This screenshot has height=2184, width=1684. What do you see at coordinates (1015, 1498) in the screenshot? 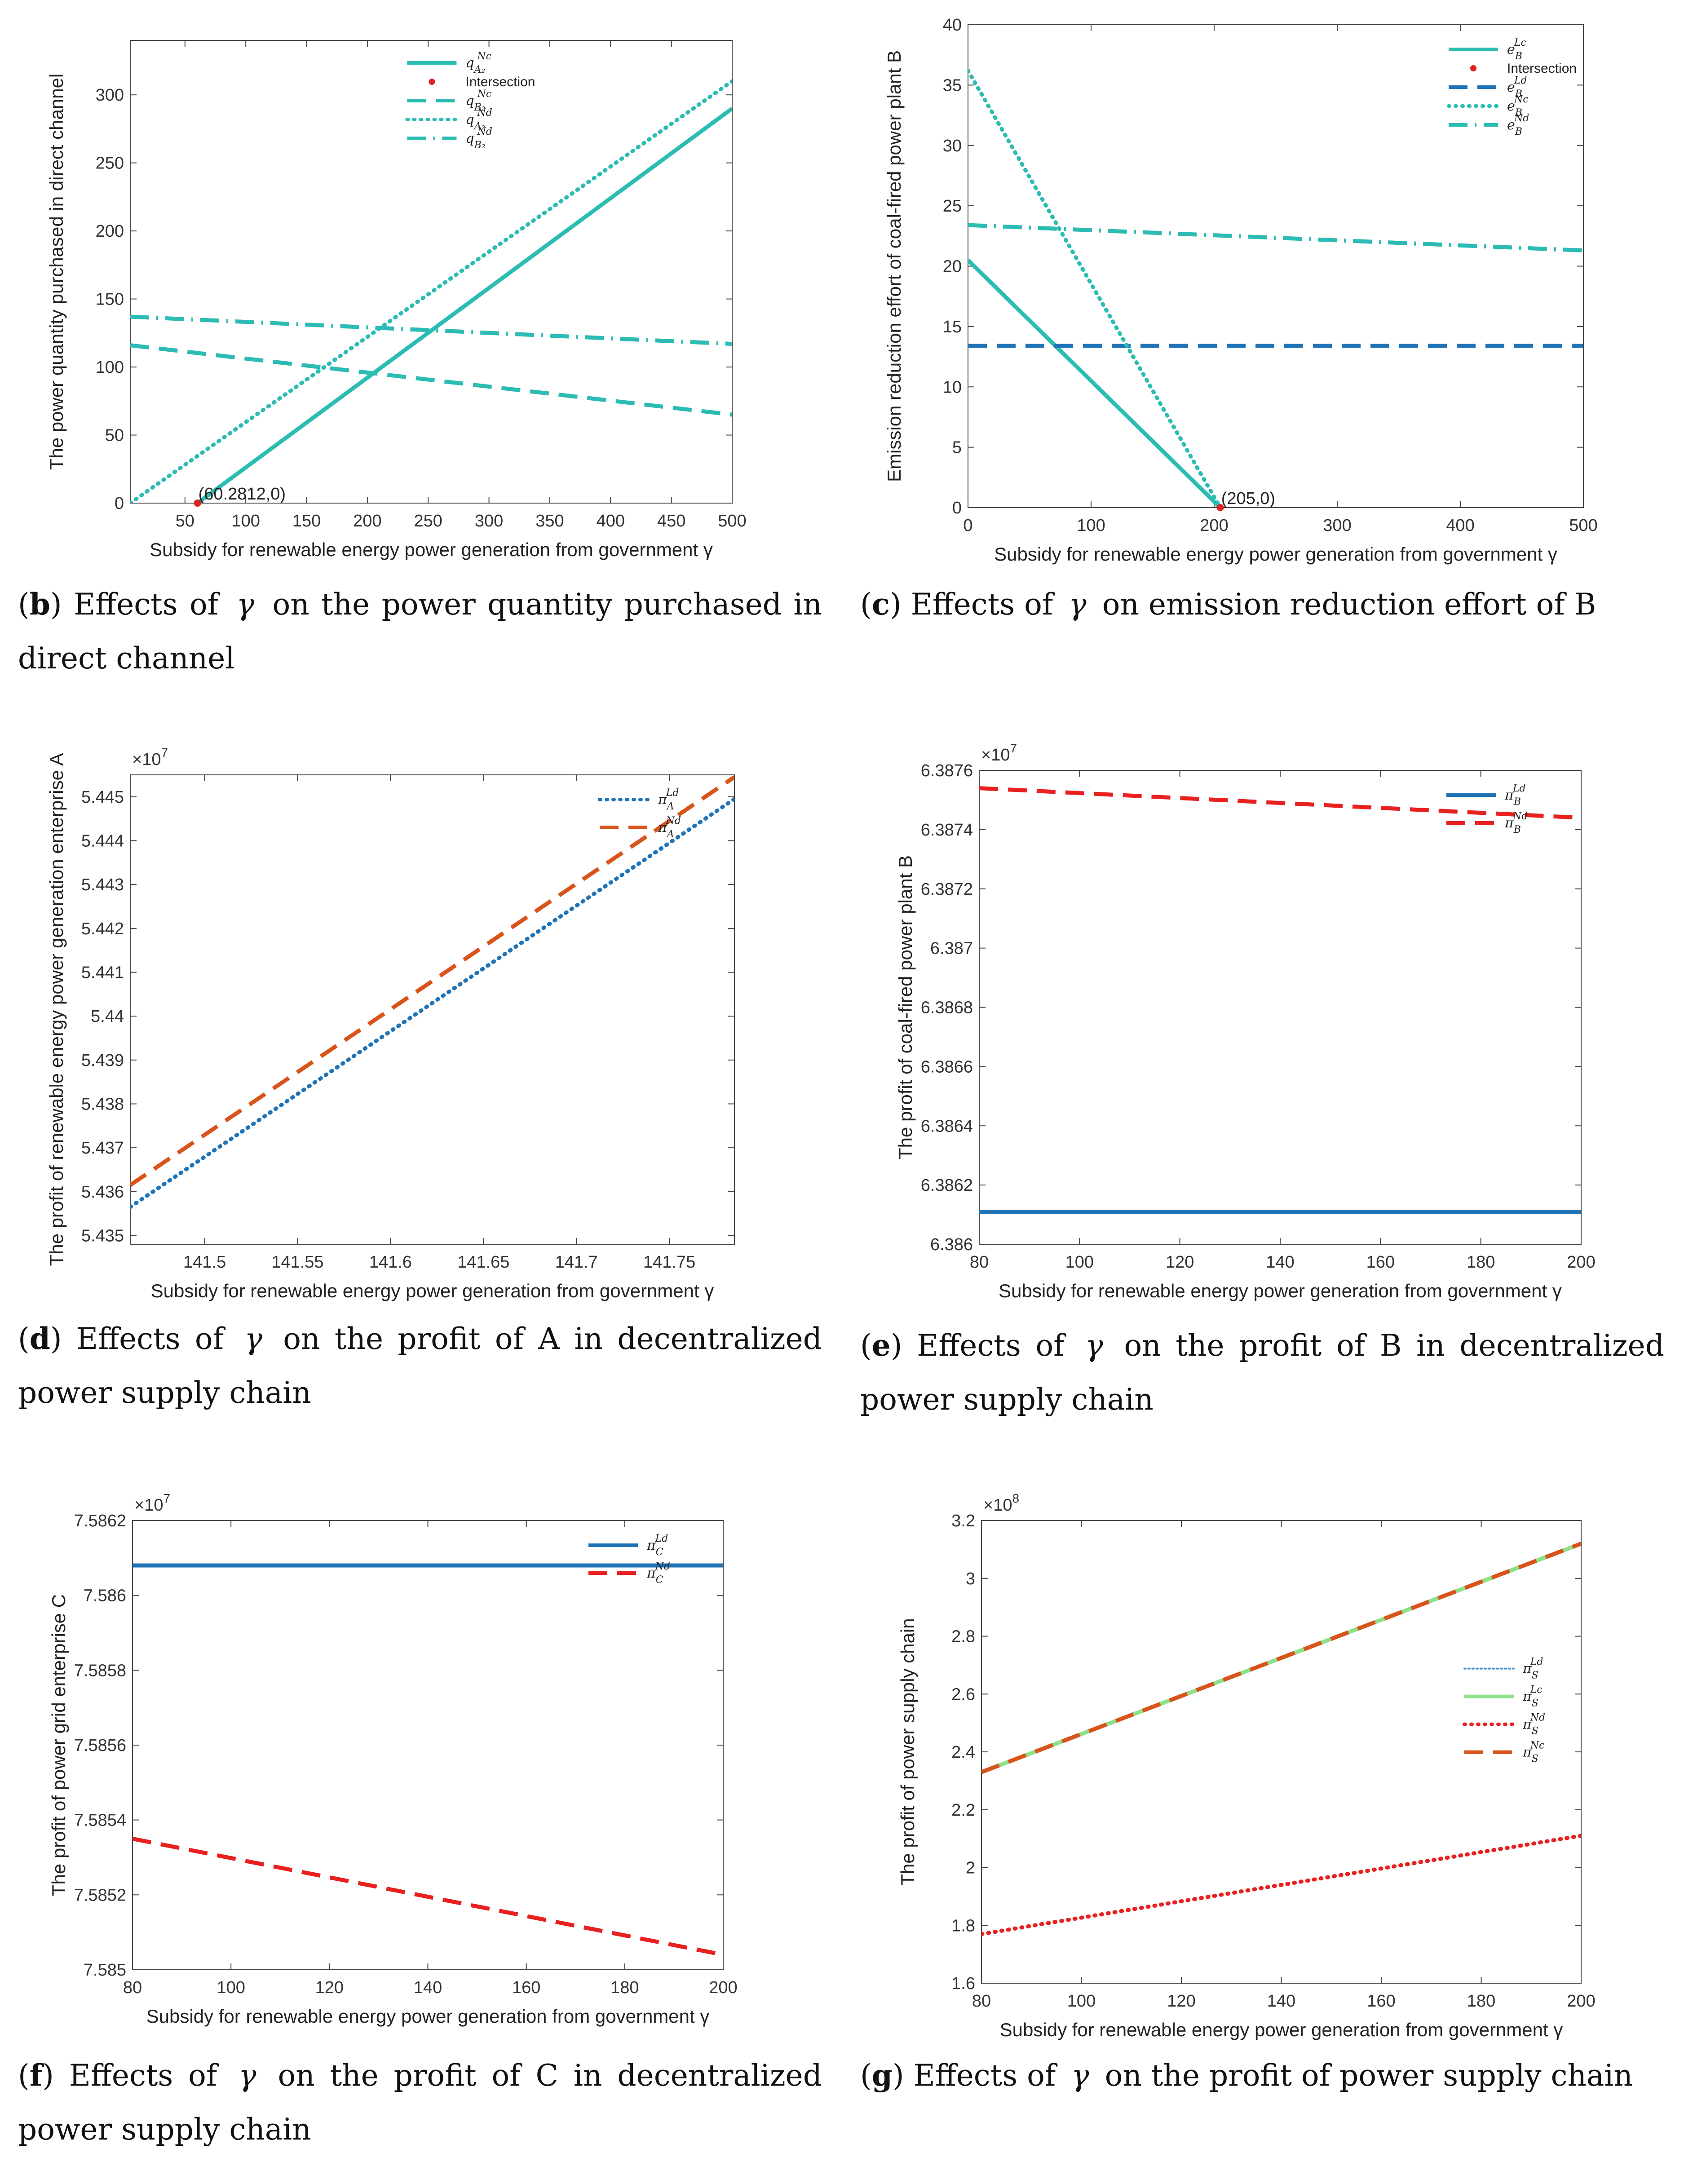
I see `axis-exponent-power: 8` at bounding box center [1015, 1498].